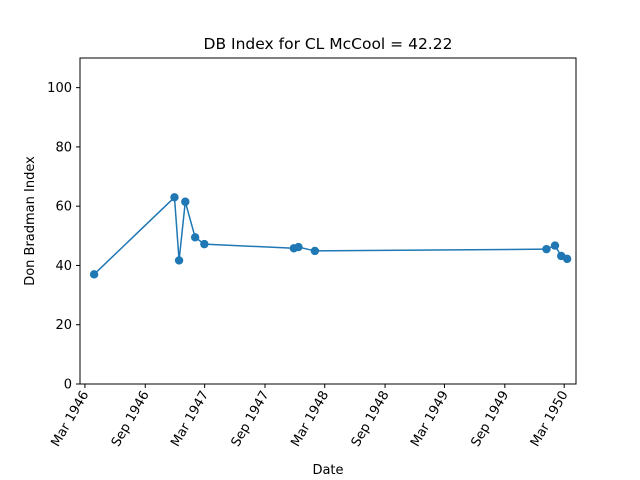 Image resolution: width=640 pixels, height=480 pixels. Describe the element at coordinates (63, 325) in the screenshot. I see `y-tick-label: 20` at that location.